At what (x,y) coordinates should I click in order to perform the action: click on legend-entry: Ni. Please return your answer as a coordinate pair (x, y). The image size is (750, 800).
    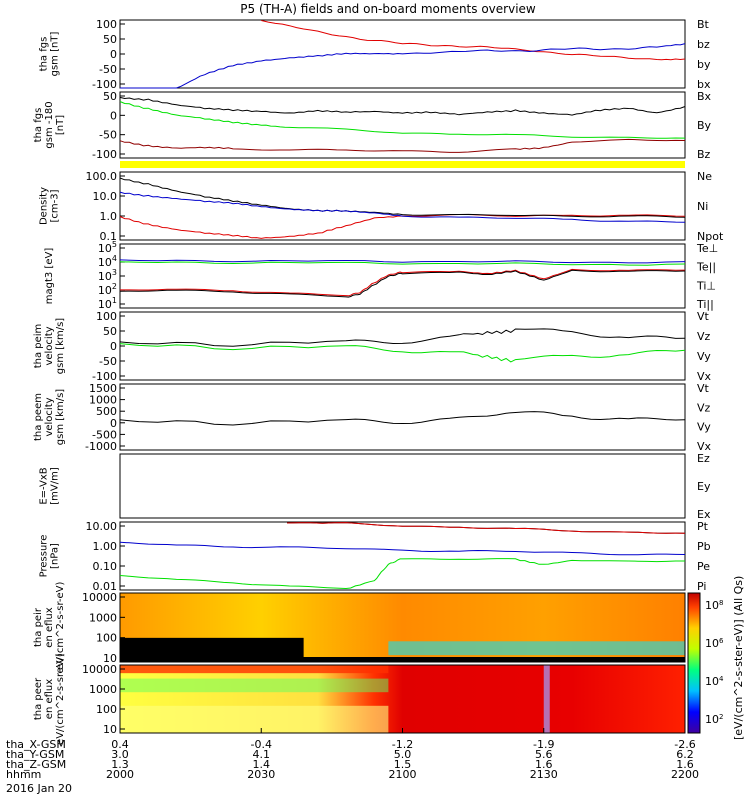
    Looking at the image, I should click on (702, 206).